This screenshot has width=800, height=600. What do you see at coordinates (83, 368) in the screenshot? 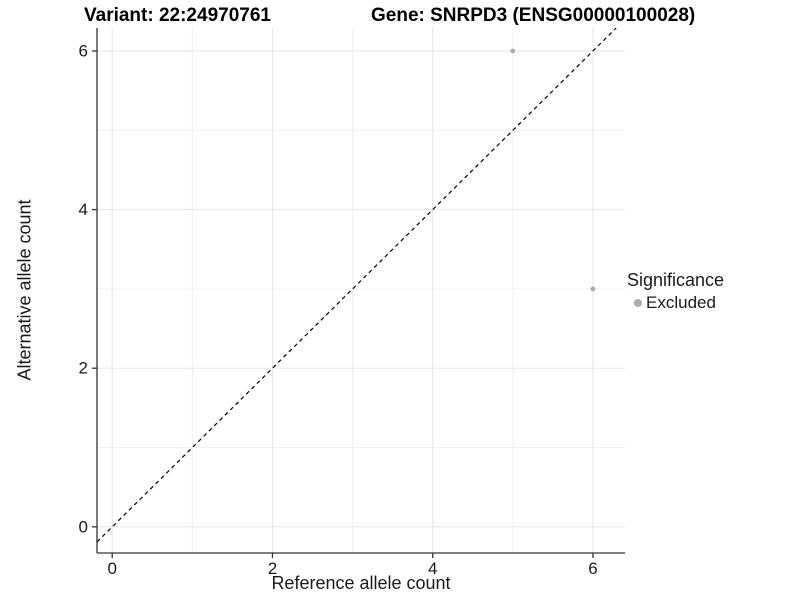
I see `y-tick-label: 2` at bounding box center [83, 368].